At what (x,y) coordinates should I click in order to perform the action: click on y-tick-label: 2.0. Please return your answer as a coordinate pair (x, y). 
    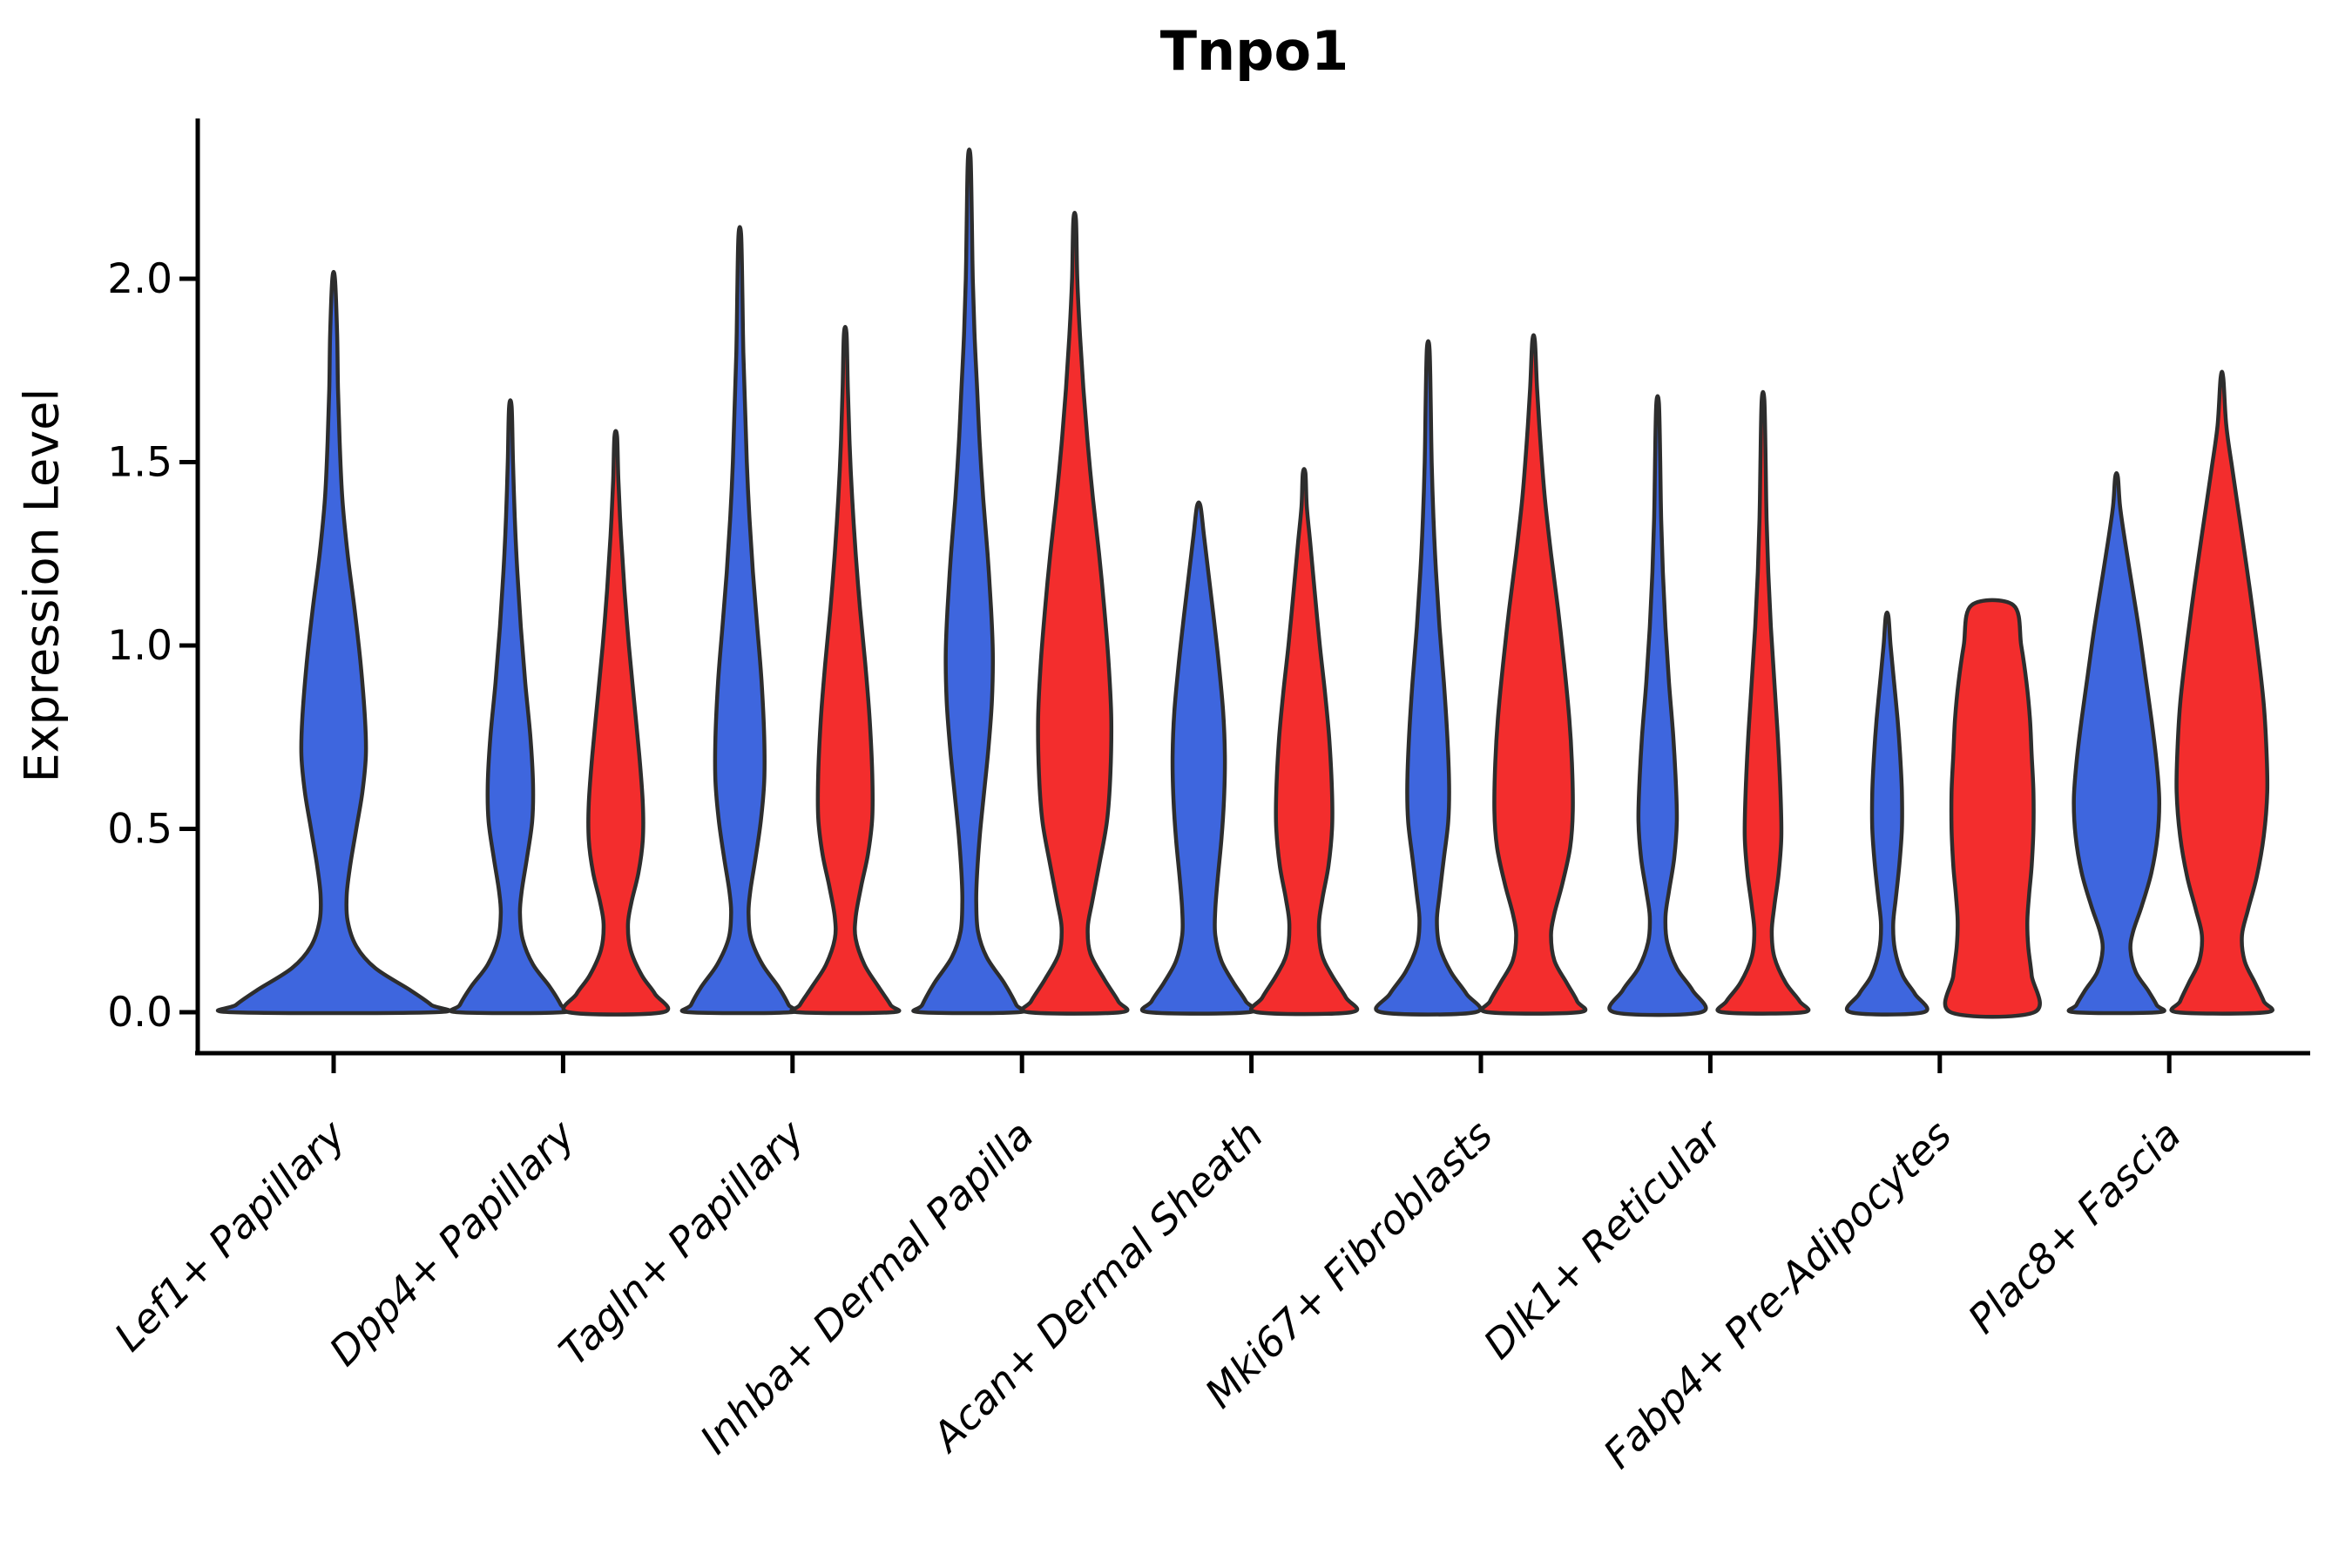
    Looking at the image, I should click on (139, 279).